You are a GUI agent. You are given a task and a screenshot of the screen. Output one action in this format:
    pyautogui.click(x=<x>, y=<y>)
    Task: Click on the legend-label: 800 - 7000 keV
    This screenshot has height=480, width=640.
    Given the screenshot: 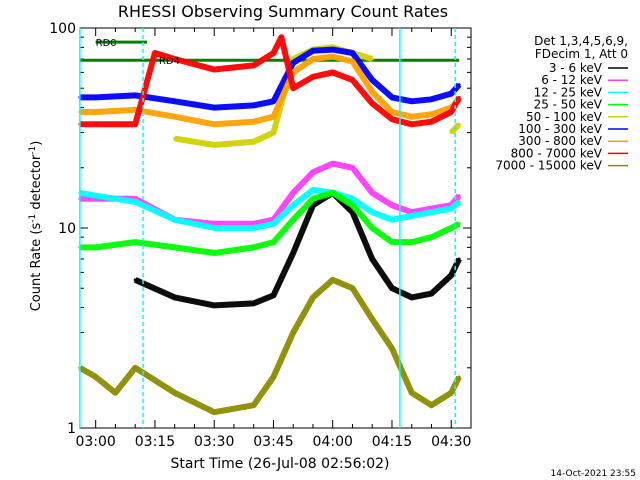 What is the action you would take?
    pyautogui.click(x=557, y=153)
    